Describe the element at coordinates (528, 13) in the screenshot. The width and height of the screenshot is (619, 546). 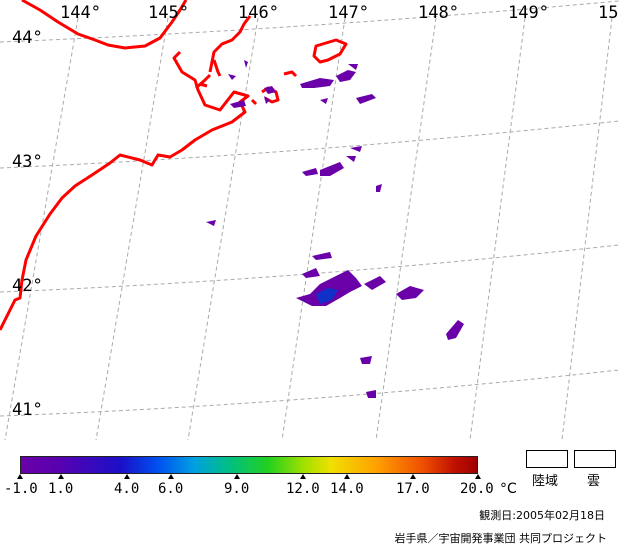
I see `longitude-label: 149°` at that location.